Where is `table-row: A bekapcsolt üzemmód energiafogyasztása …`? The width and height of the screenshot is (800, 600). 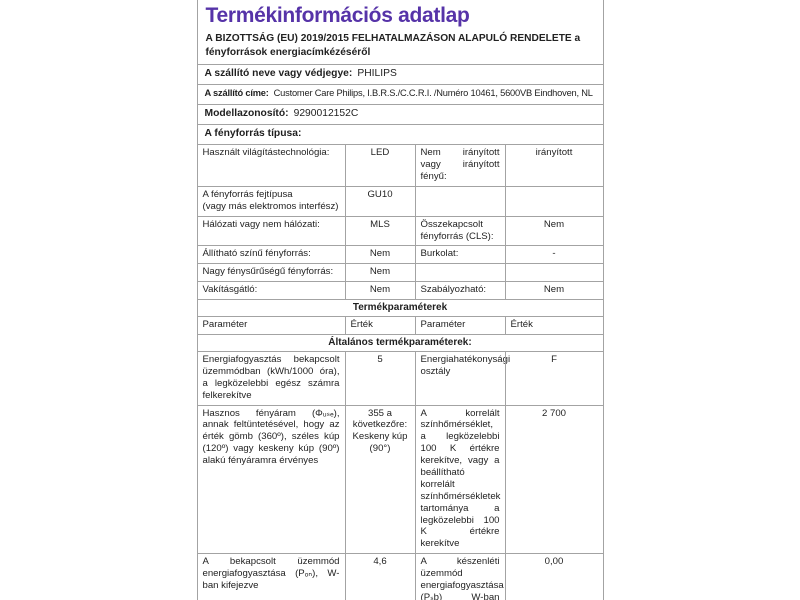
table-row: A bekapcsolt üzemmód energiafogyasztása … is located at coordinates (400, 576).